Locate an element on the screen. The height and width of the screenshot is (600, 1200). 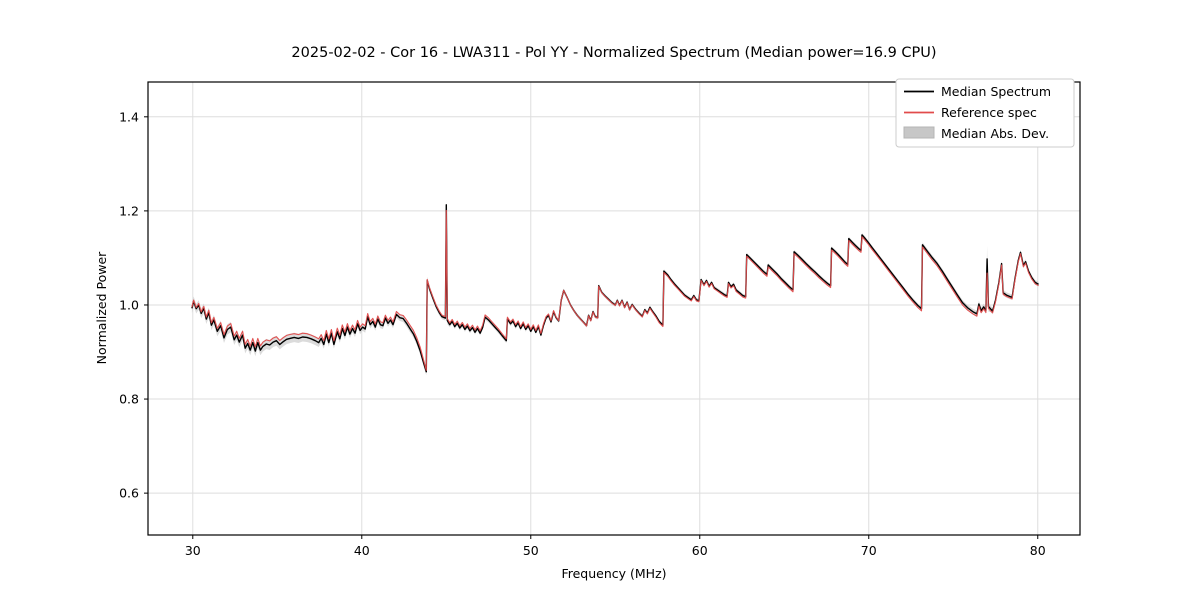
x-tick-label: 80 is located at coordinates (1038, 550).